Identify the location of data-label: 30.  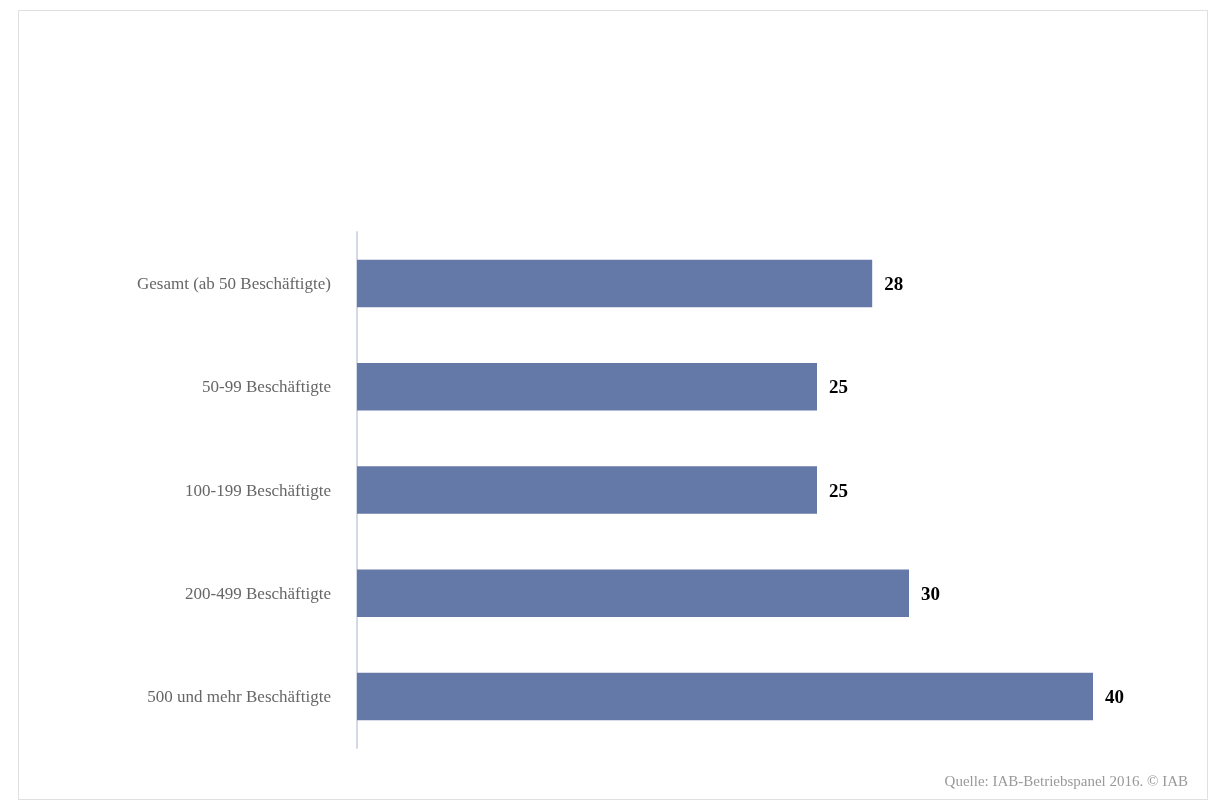
(930, 593).